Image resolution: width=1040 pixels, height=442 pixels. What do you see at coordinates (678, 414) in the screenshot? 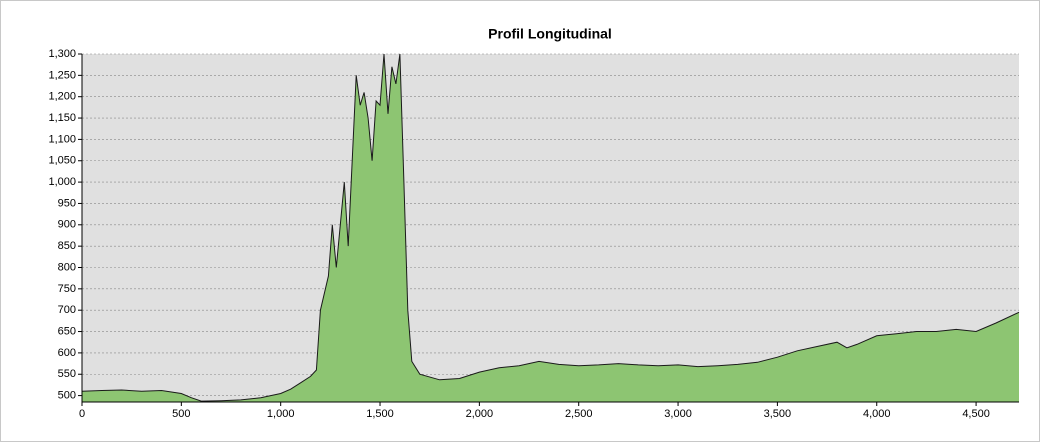
I see `x-tick-label: 3,000` at bounding box center [678, 414].